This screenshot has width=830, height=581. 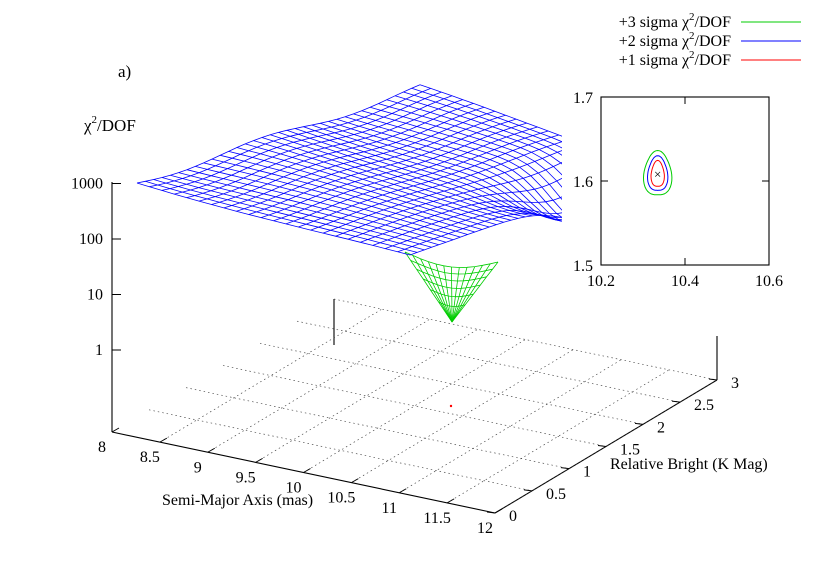 I want to click on z-tick-label: 100, so click(x=91, y=239).